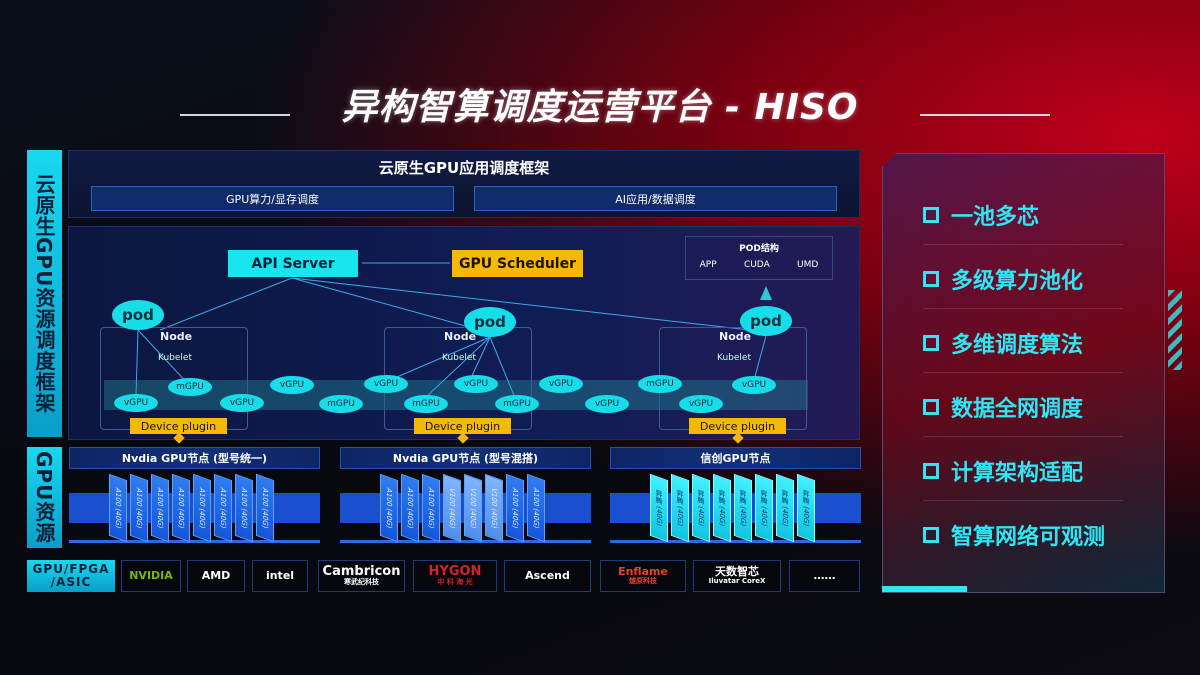  I want to click on vendor-subtitle: 燧原科技, so click(643, 581).